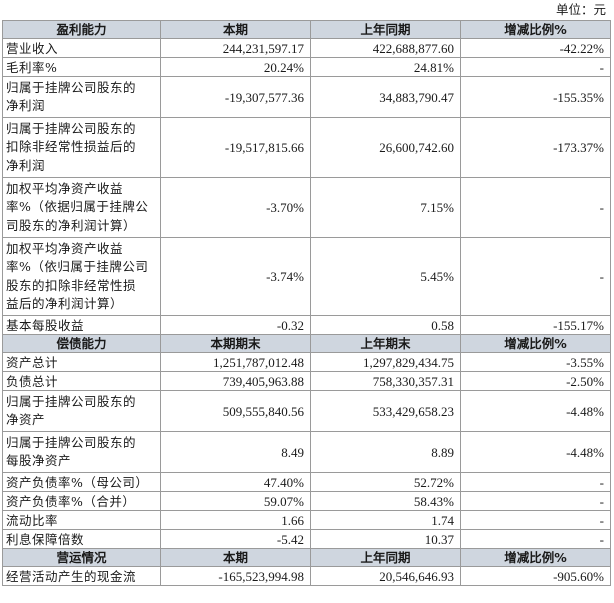 The height and width of the screenshot is (603, 614). What do you see at coordinates (77, 482) in the screenshot?
I see `row-label-line: 资产负债率%（母公司）` at bounding box center [77, 482].